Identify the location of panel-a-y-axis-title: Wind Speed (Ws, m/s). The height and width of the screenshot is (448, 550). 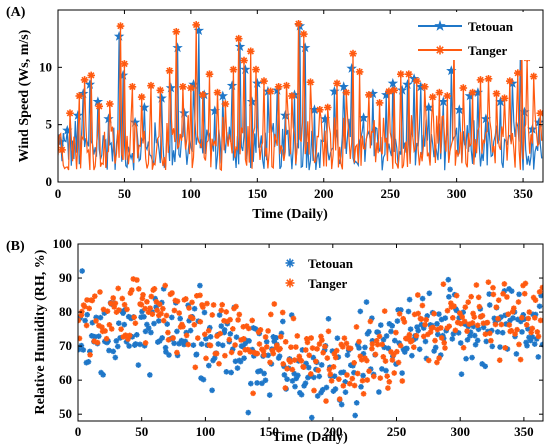
(24, 95).